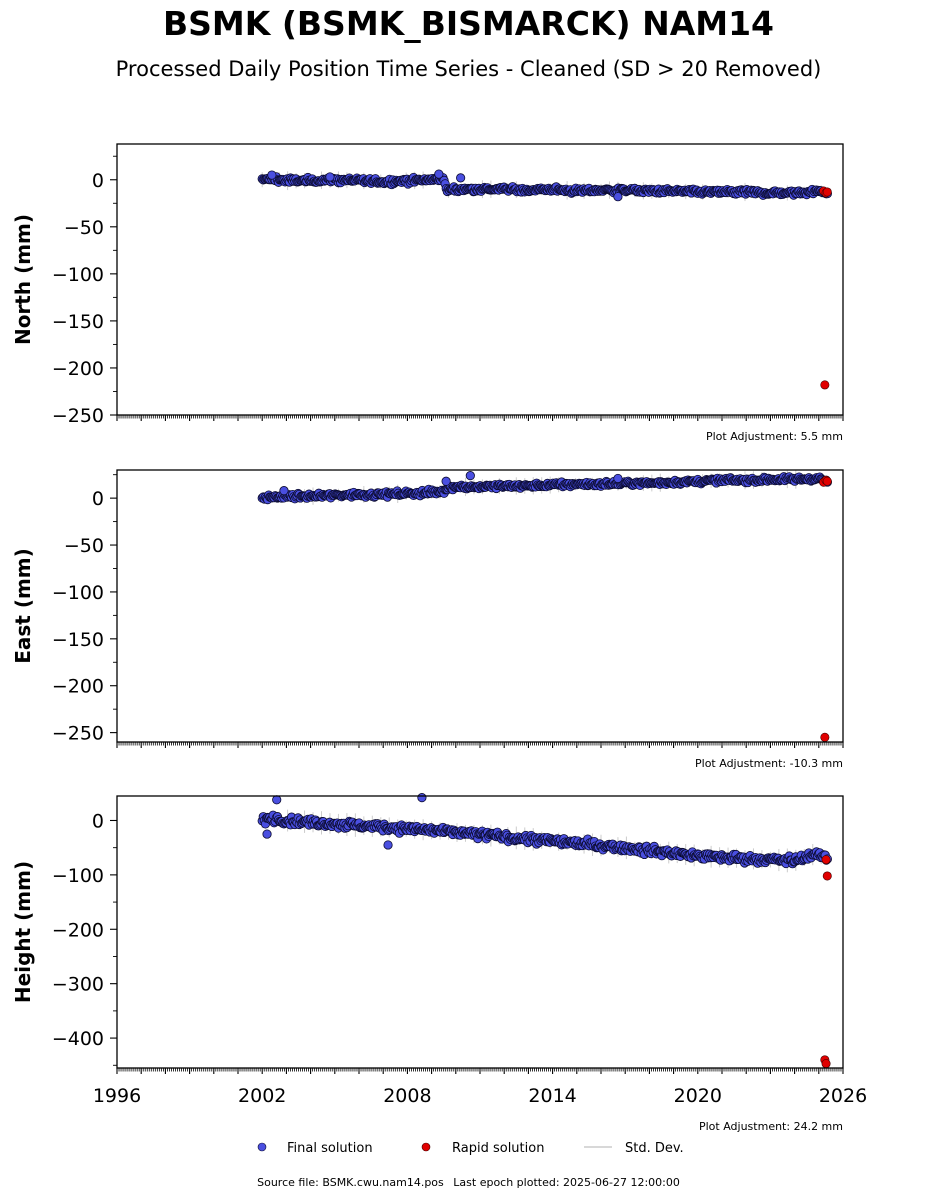 The height and width of the screenshot is (1200, 937). Describe the element at coordinates (84, 228) in the screenshot. I see `north-y-tick-label: −50` at that location.